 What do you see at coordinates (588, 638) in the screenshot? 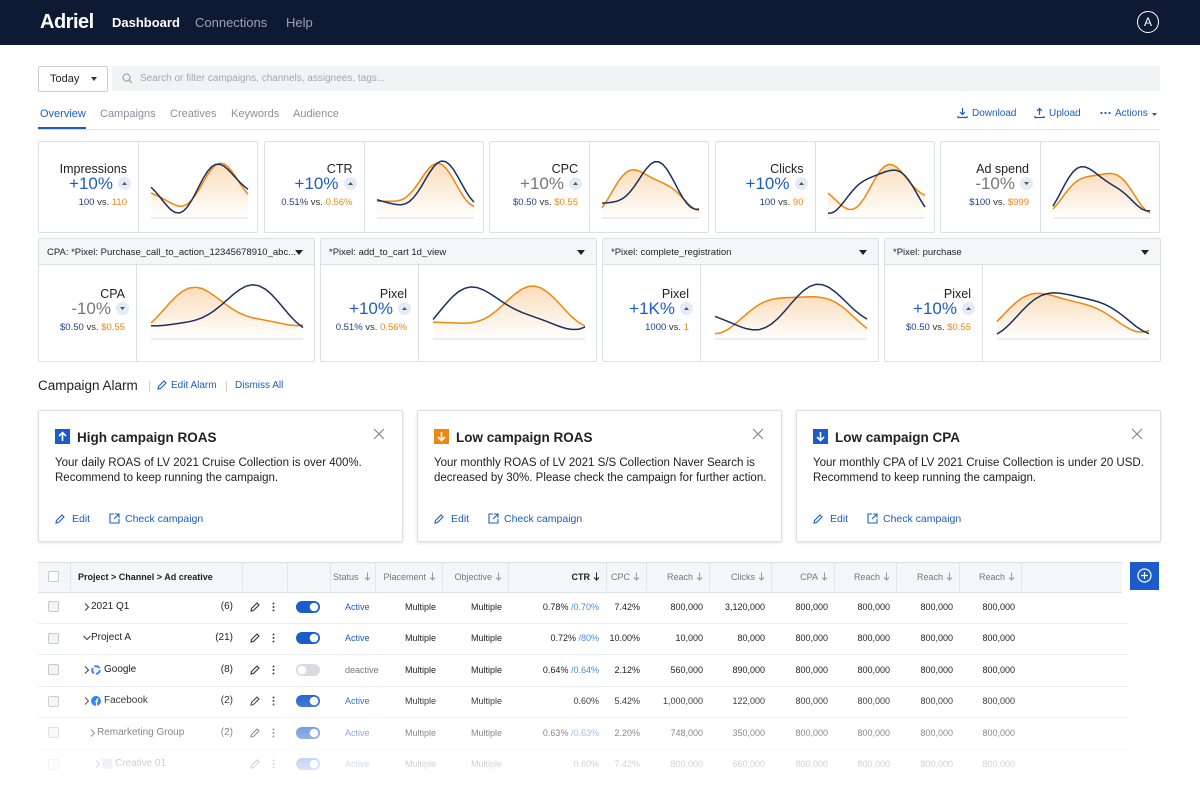
I see `ctr-compare: /80%` at bounding box center [588, 638].